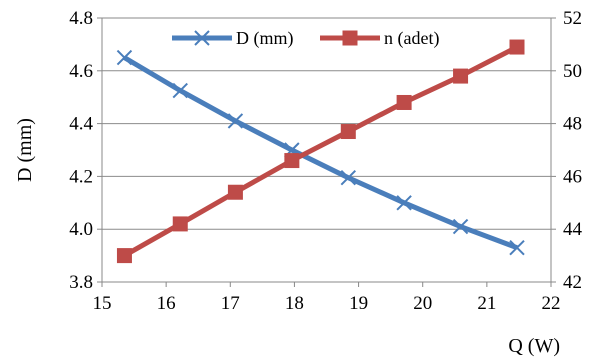 The width and height of the screenshot is (606, 362). Describe the element at coordinates (81, 18) in the screenshot. I see `y-tick-label: 4.8` at that location.